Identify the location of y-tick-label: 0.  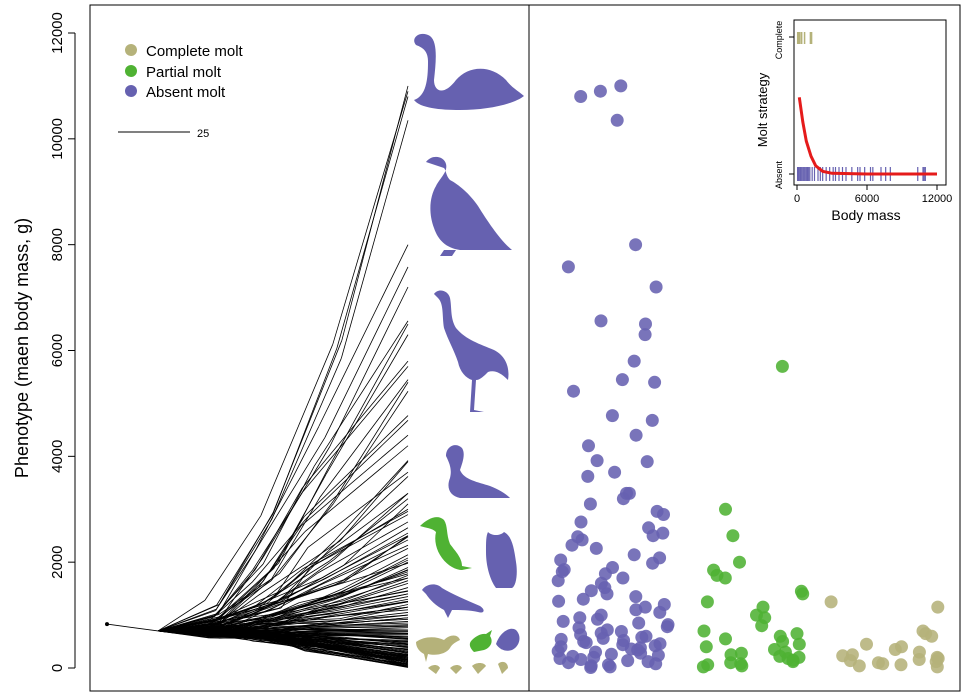
(57, 668).